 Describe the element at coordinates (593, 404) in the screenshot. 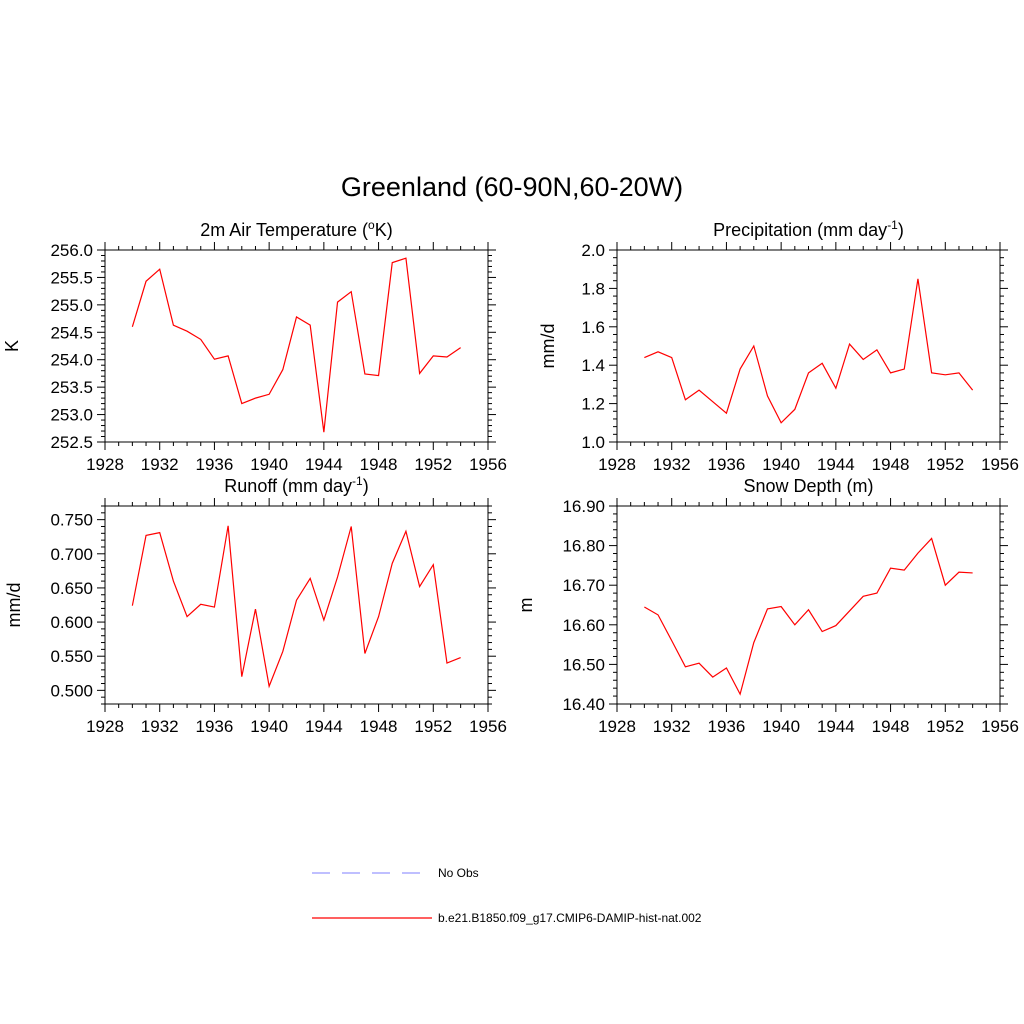

I see `y-tick-label: 1.2` at that location.